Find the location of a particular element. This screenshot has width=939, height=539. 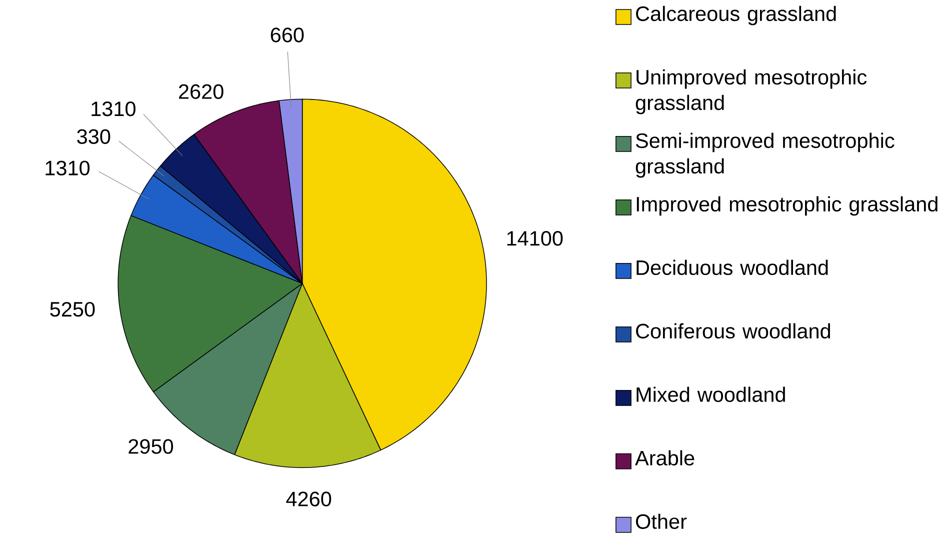

legend-label: Semi-improved mesotrophic grassland is located at coordinates (765, 155).